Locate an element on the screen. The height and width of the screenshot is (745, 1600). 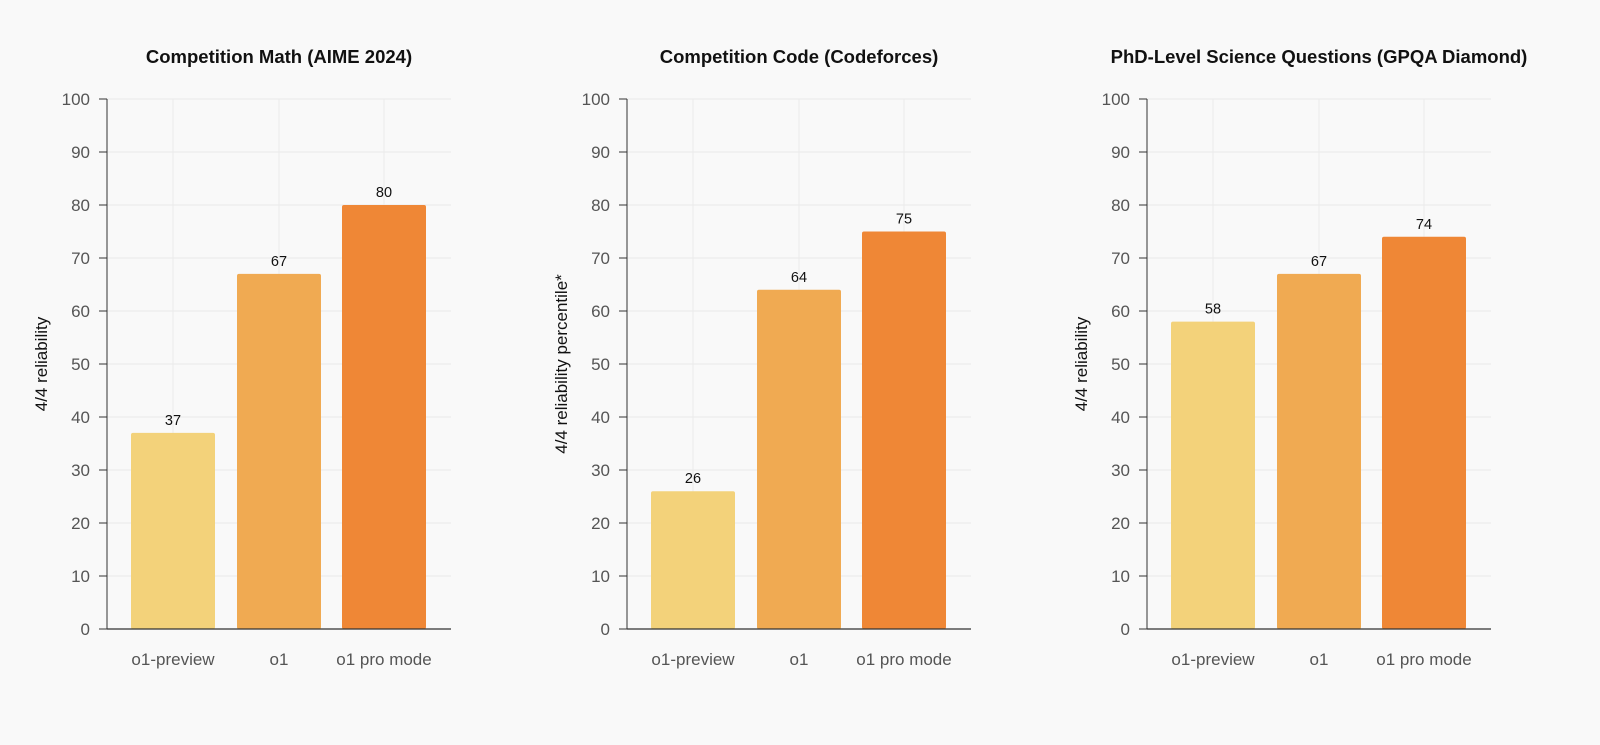
data-label-o1-preview: 26 is located at coordinates (693, 479).